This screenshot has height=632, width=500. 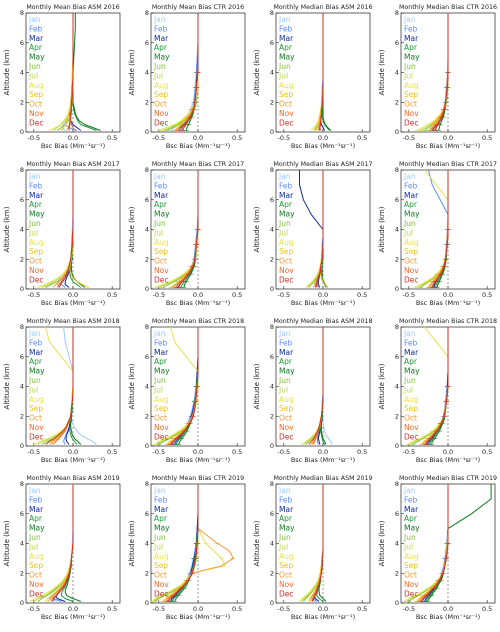 What do you see at coordinates (448, 478) in the screenshot?
I see `panel-title: Monthly Median Bias CTR 2019` at bounding box center [448, 478].